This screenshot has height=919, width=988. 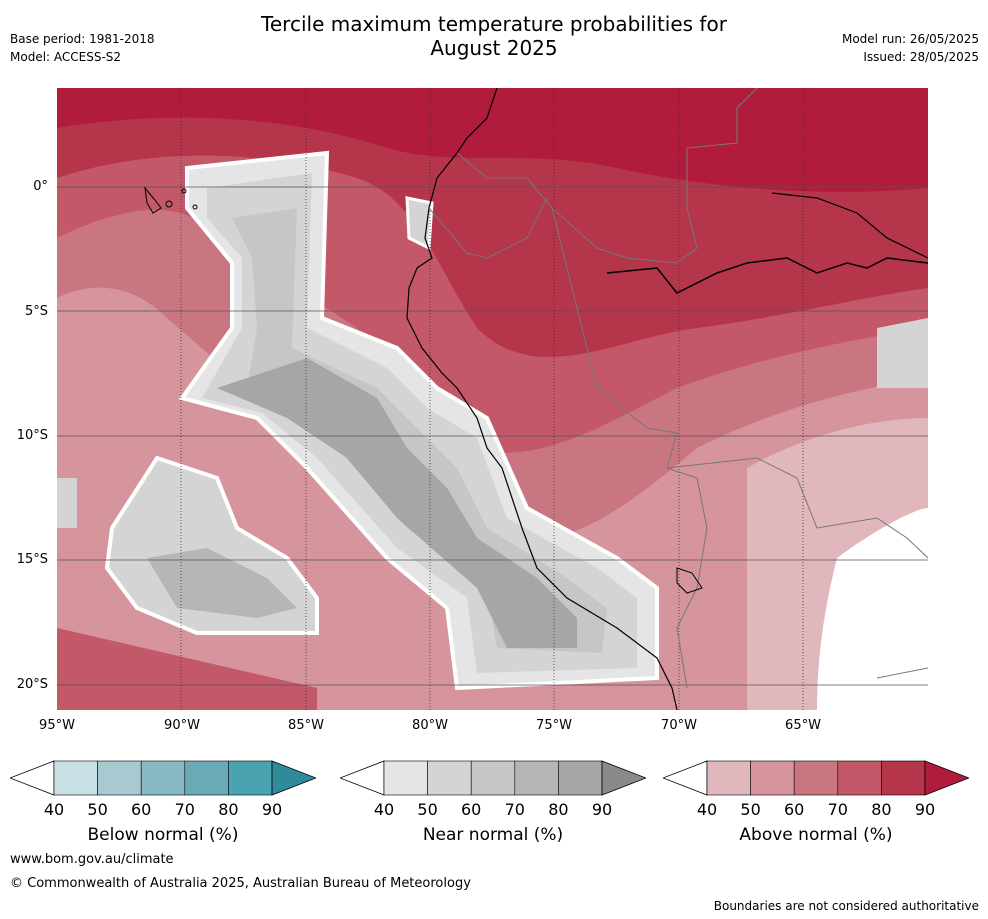 I want to click on source-url: www.bom.gov.au/climate, so click(x=92, y=859).